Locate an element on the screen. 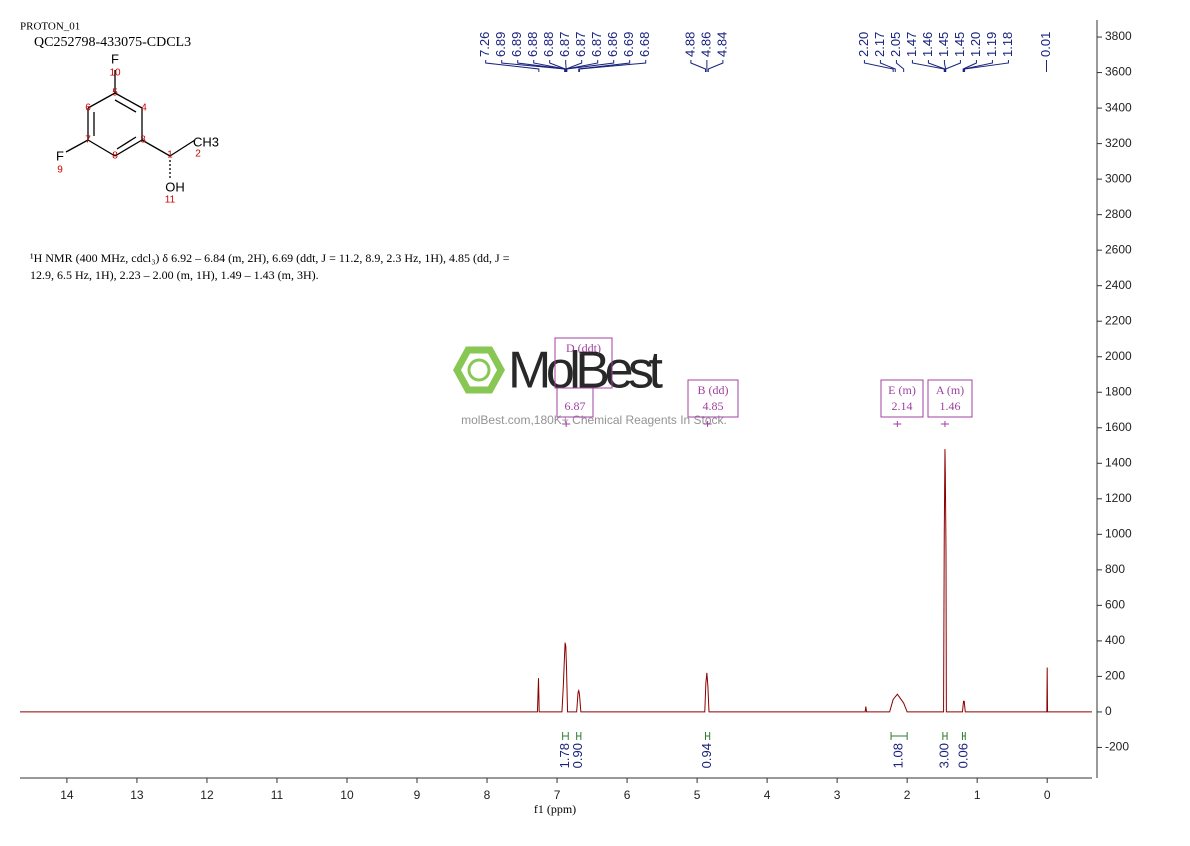 The height and width of the screenshot is (846, 1190). integral-label: 0.06 is located at coordinates (962, 755).